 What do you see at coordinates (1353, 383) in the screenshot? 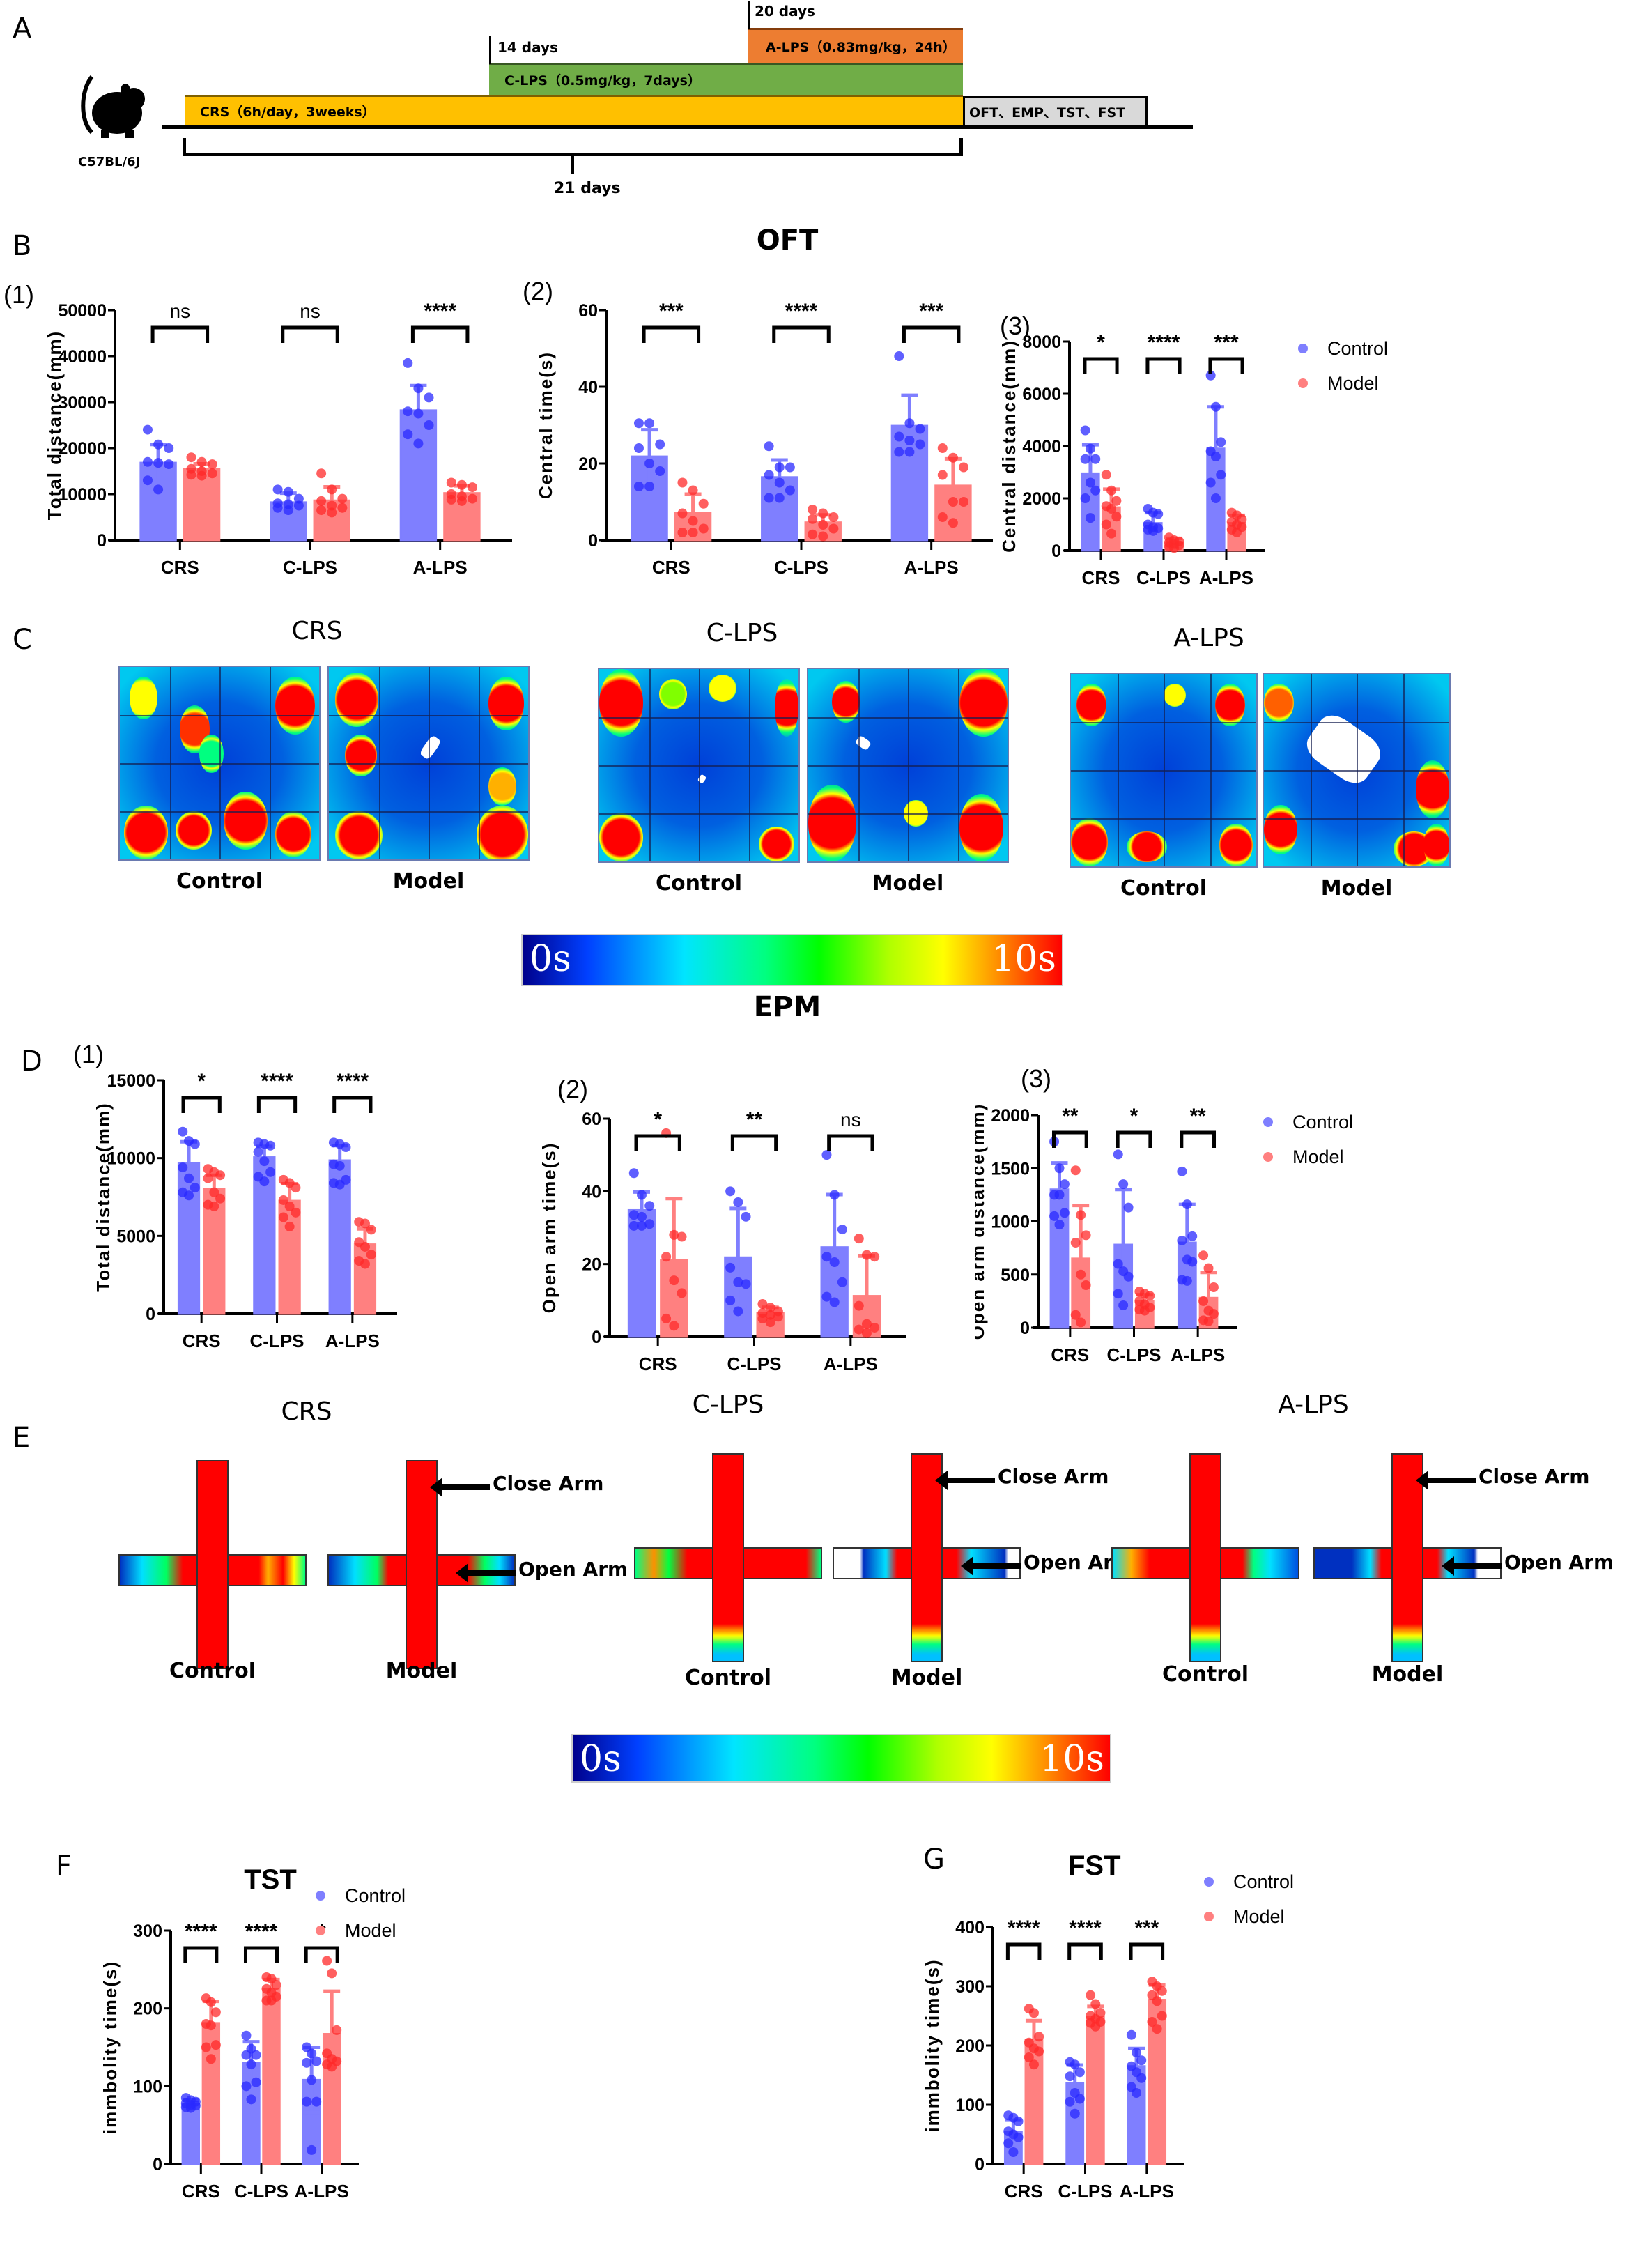
I see `legend-model-label: Model` at bounding box center [1353, 383].